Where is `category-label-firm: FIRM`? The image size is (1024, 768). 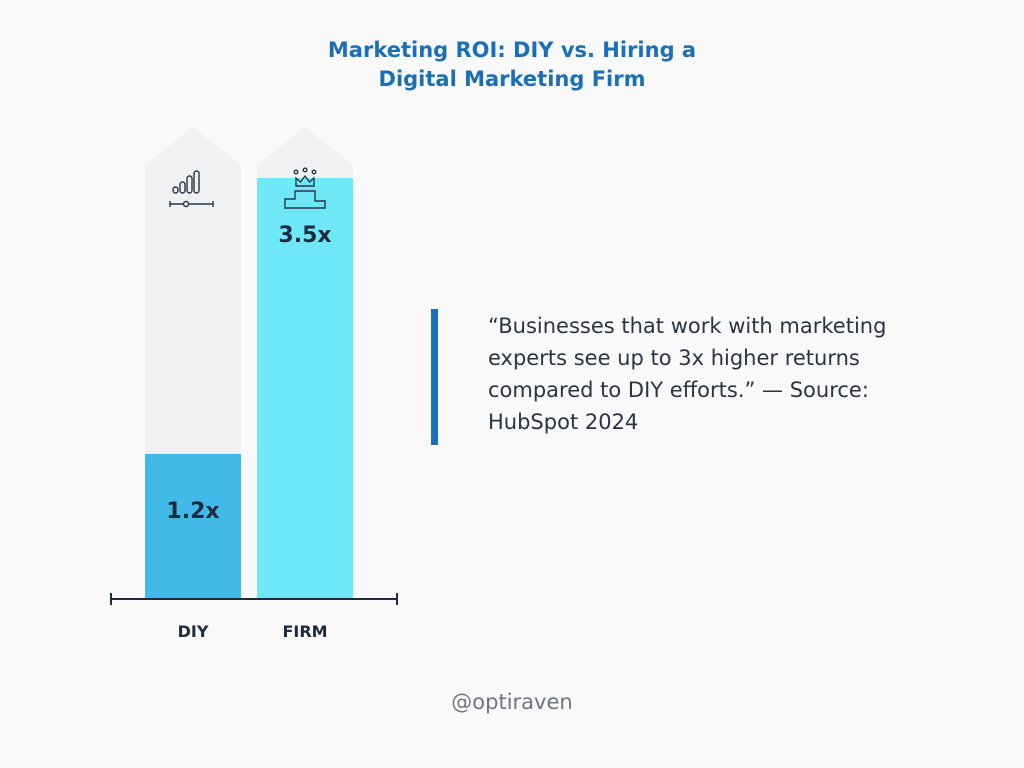 category-label-firm: FIRM is located at coordinates (304, 631).